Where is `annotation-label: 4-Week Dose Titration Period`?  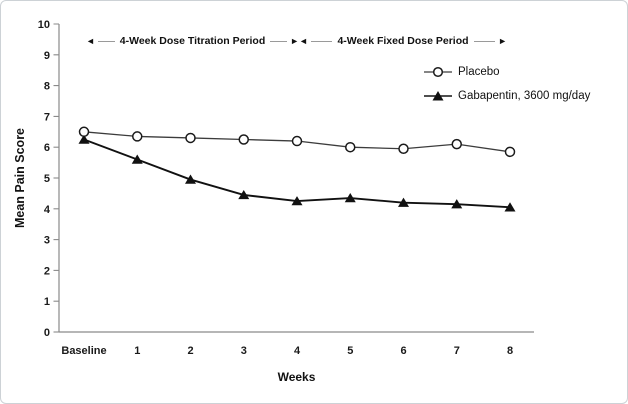
annotation-label: 4-Week Dose Titration Period is located at coordinates (192, 41).